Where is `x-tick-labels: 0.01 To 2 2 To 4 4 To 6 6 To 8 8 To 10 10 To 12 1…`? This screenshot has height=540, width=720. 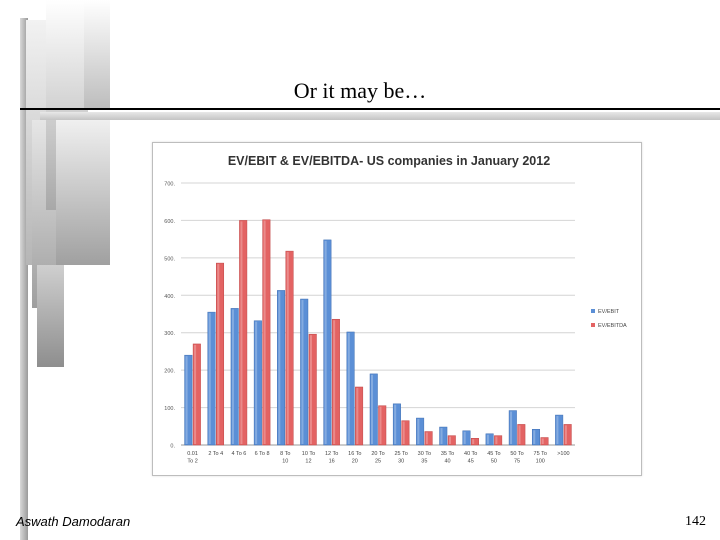 x-tick-labels: 0.01 To 2 2 To 4 4 To 6 6 To 8 8 To 10 10 To 12 1… is located at coordinates (378, 458).